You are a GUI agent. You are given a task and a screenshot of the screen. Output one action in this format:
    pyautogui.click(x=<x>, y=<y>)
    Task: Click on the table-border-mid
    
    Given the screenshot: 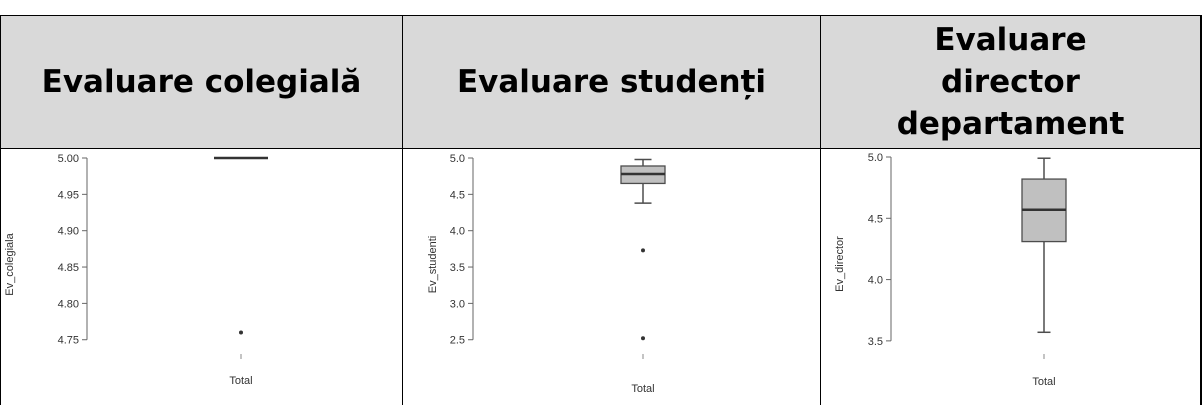 What is the action you would take?
    pyautogui.click(x=601, y=148)
    